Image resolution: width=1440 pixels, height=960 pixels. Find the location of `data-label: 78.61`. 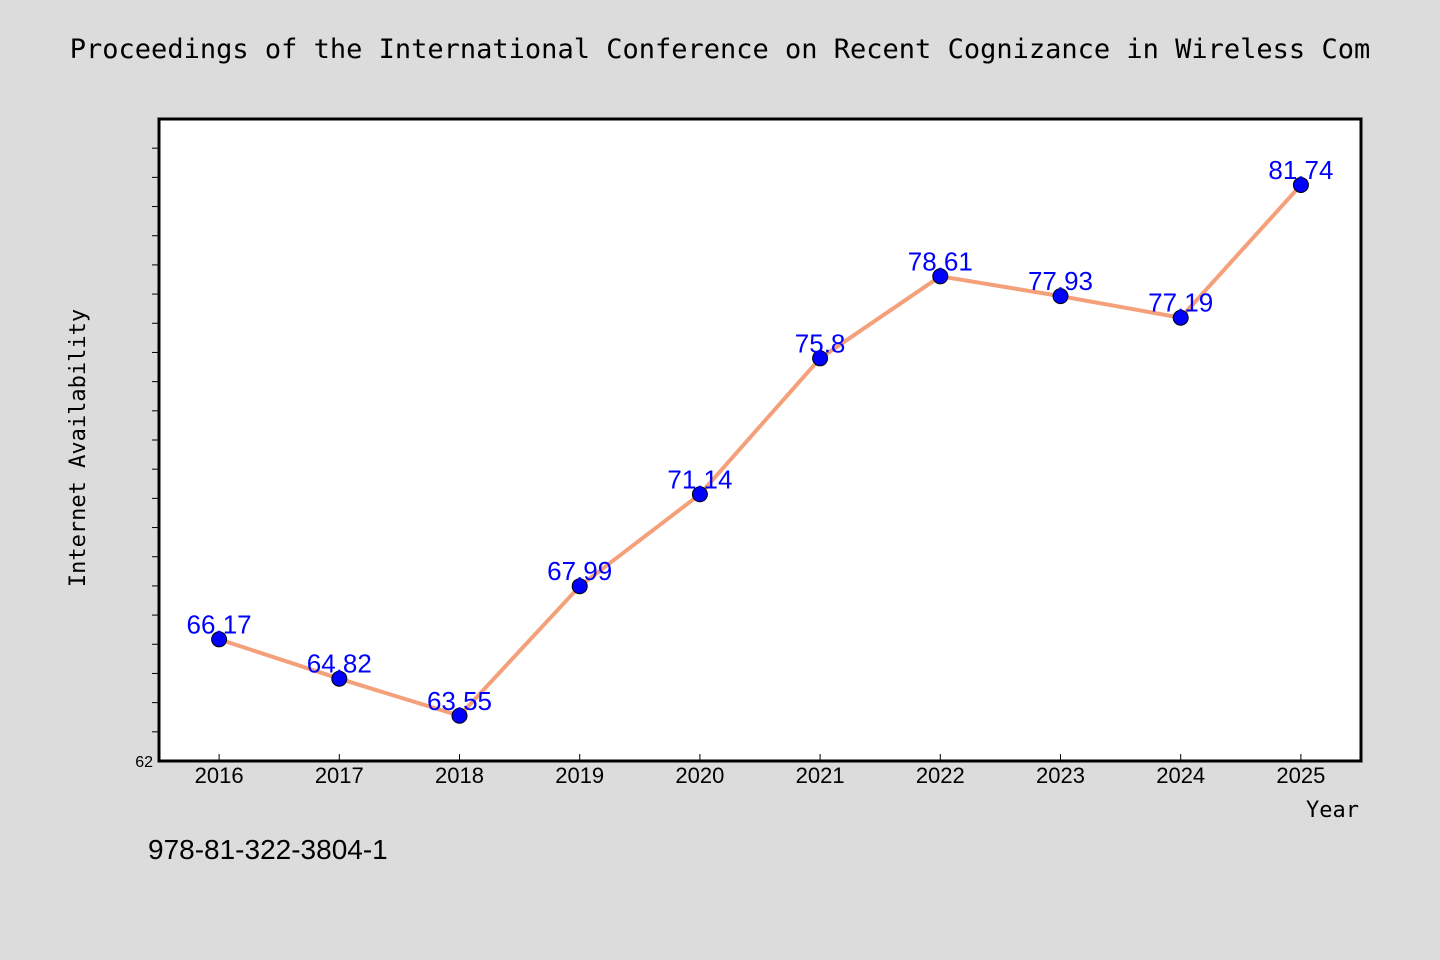

data-label: 78.61 is located at coordinates (940, 261).